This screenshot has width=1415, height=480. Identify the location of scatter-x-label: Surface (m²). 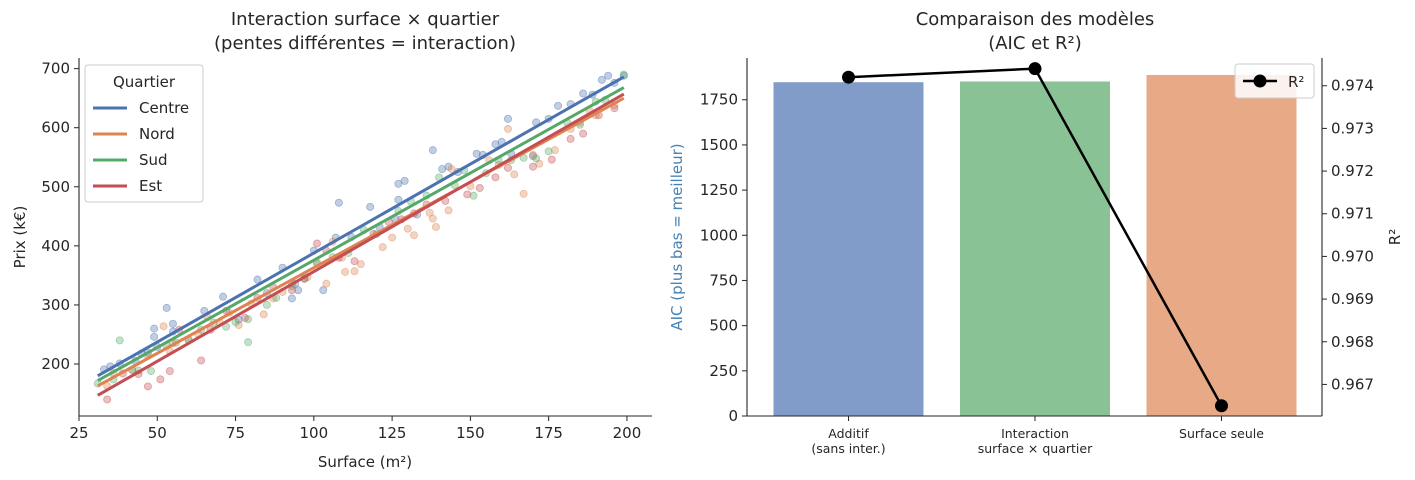
(365, 462).